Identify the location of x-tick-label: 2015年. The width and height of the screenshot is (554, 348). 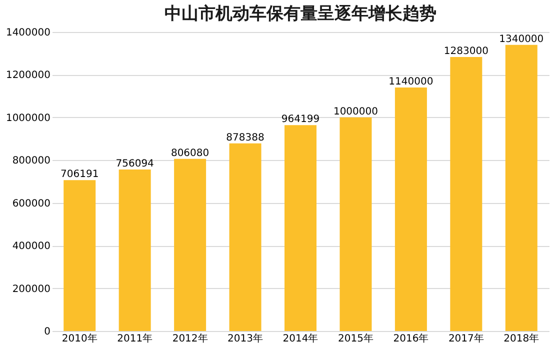
(356, 338).